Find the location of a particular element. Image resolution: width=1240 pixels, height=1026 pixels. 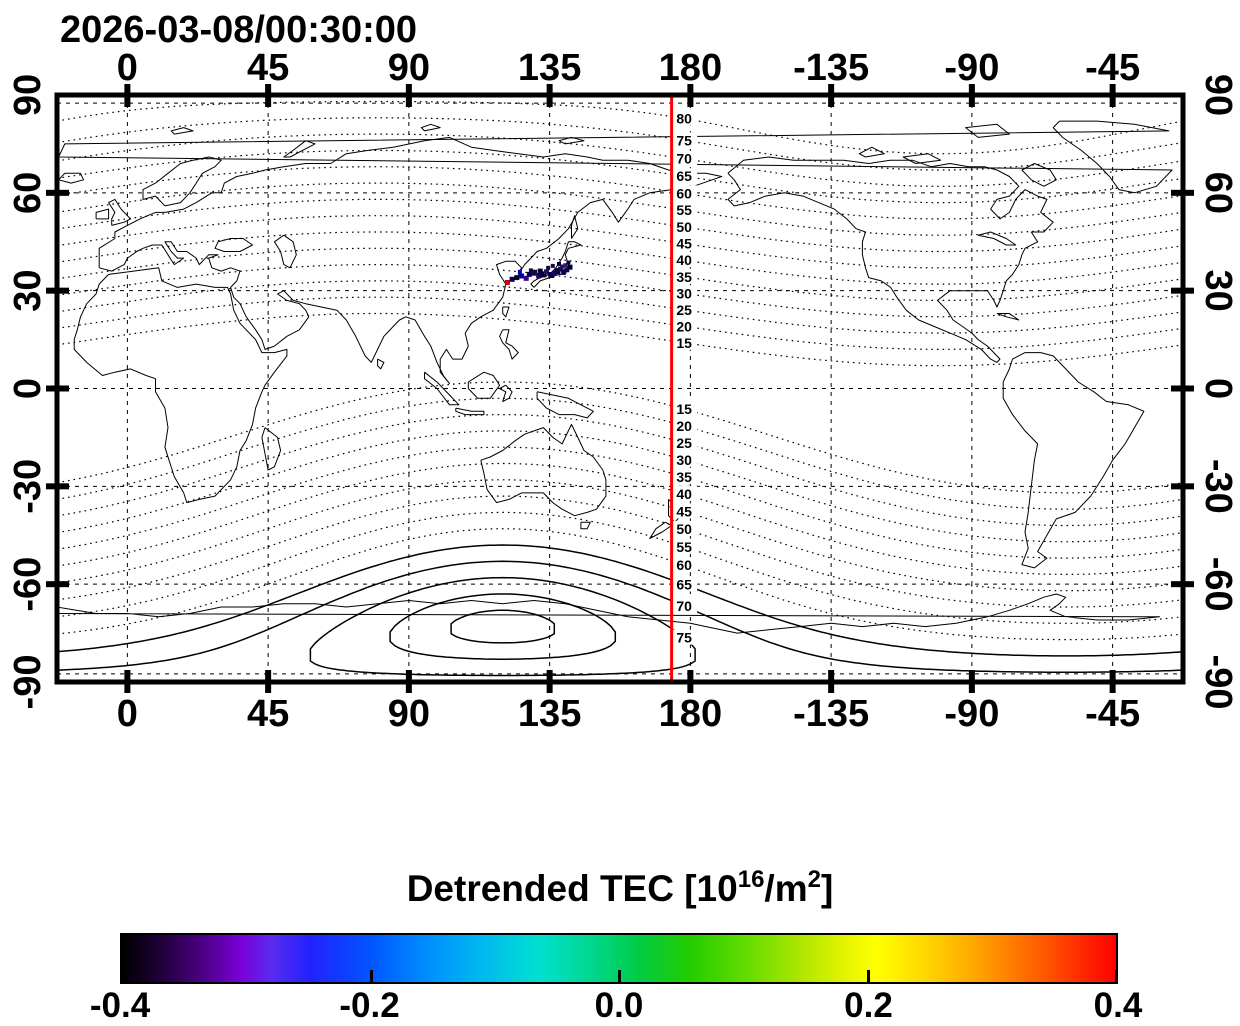

lat-tick-label-right: -90 is located at coordinates (1218, 682).